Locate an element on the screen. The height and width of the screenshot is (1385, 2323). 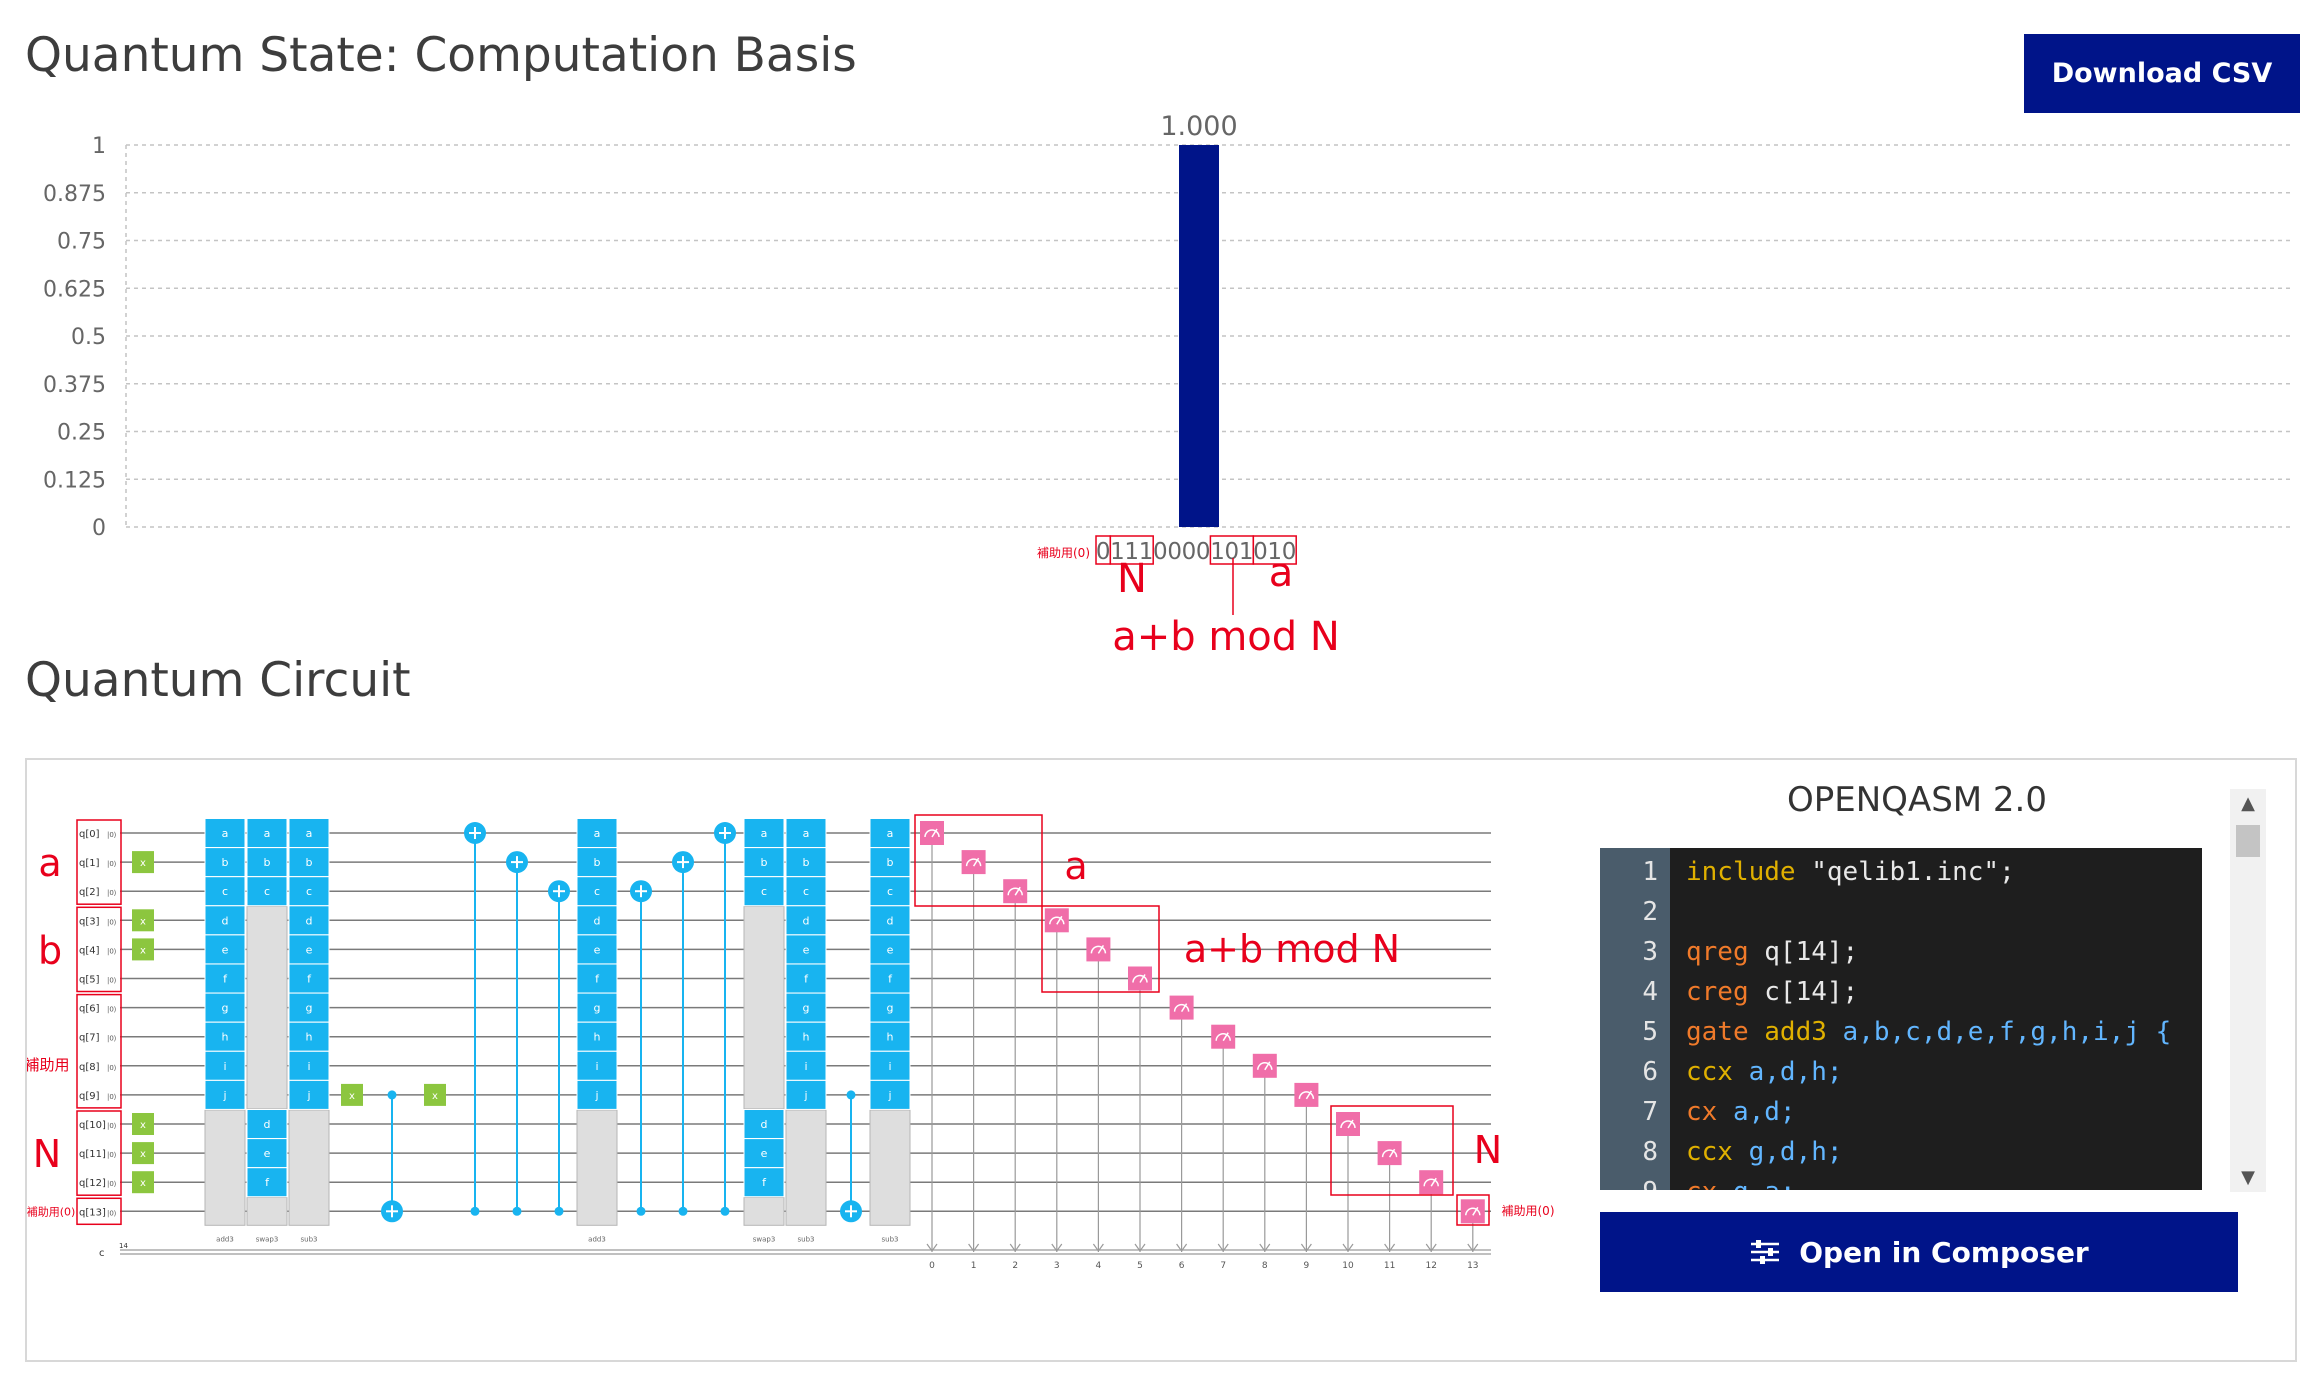
download-csv-button: Download CSV is located at coordinates (2162, 73).